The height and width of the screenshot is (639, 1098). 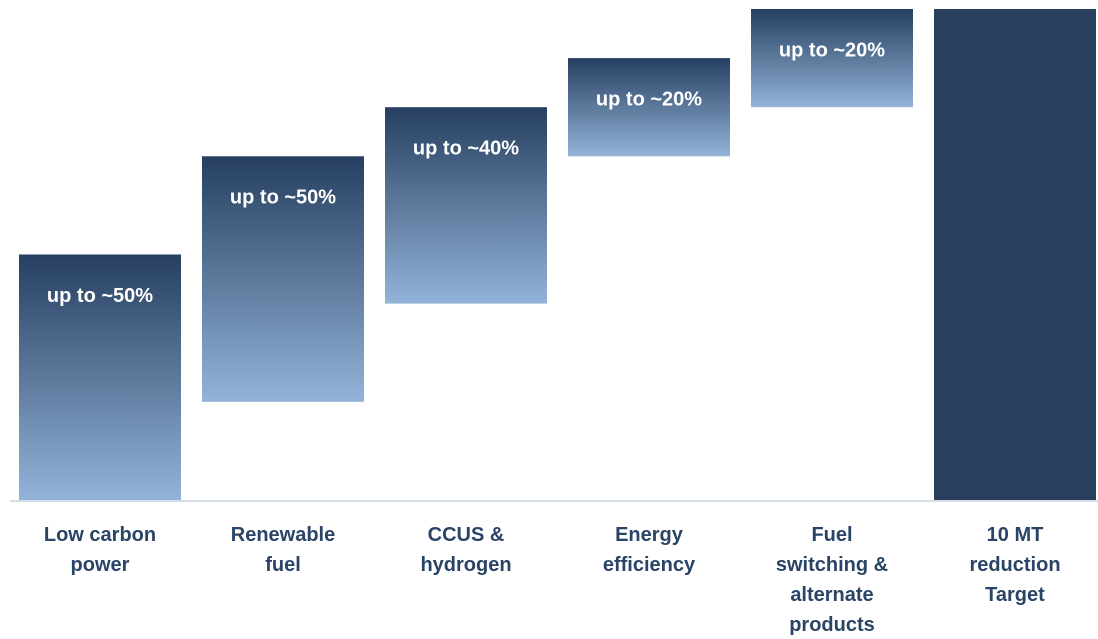 What do you see at coordinates (283, 550) in the screenshot?
I see `category-label: Renewable fuel` at bounding box center [283, 550].